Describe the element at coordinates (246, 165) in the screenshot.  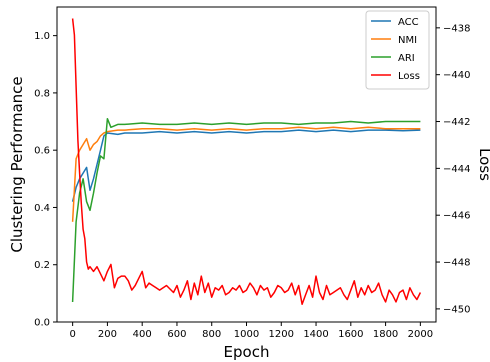
I see `series-line-acc` at that location.